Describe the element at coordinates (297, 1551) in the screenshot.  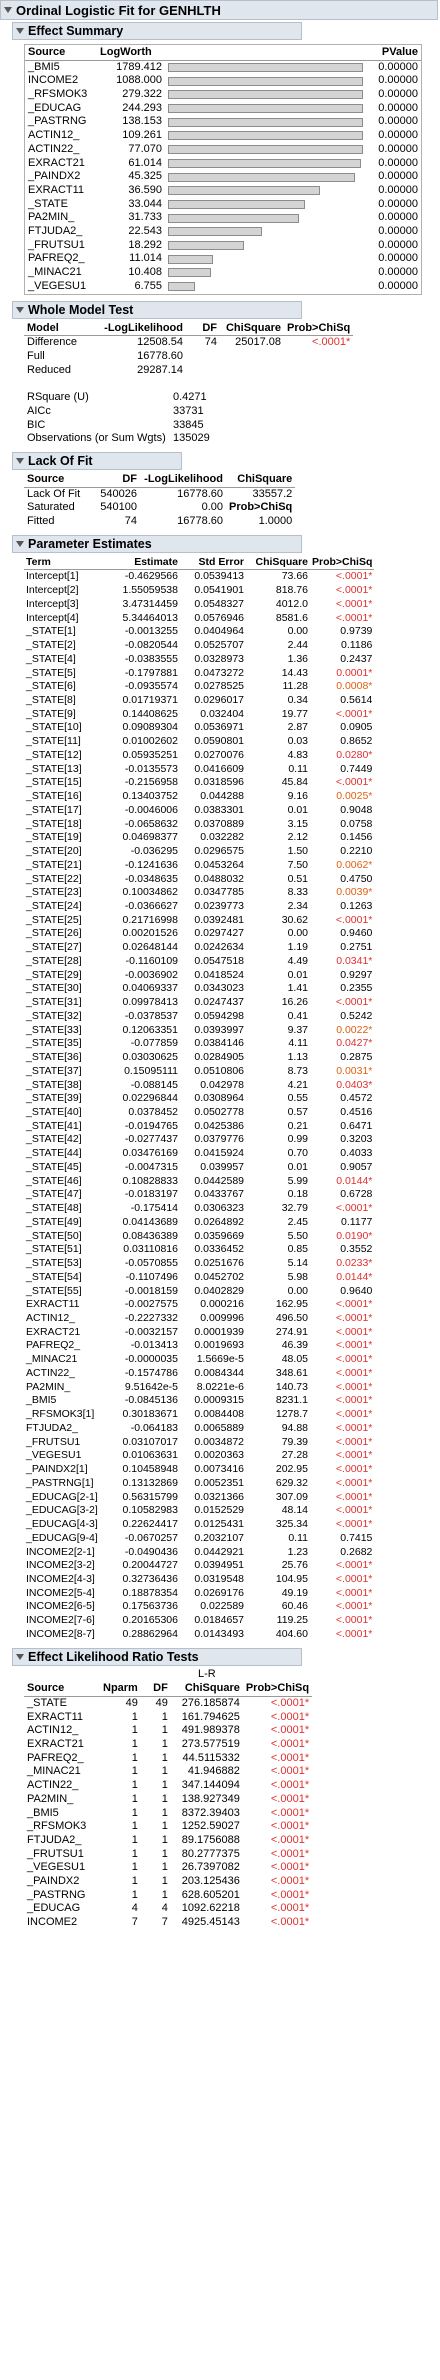
I see `table-cell: 1.23` at that location.